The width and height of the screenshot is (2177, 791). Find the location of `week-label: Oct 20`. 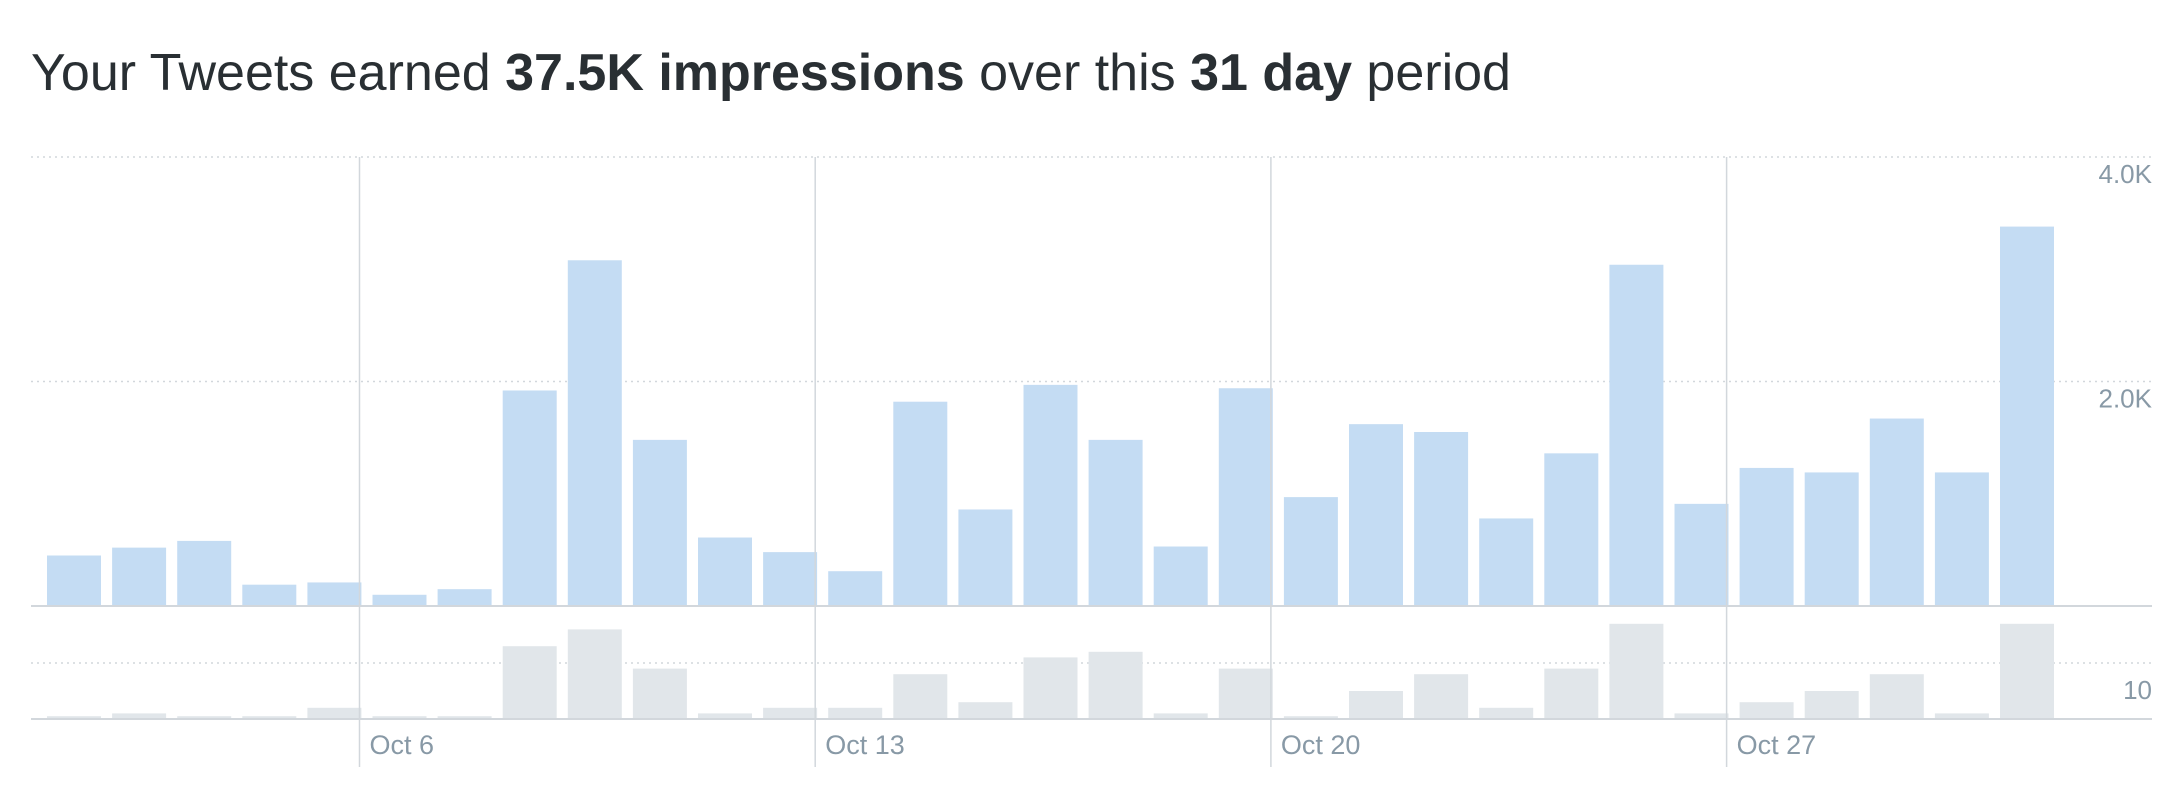

week-label: Oct 20 is located at coordinates (1321, 745).